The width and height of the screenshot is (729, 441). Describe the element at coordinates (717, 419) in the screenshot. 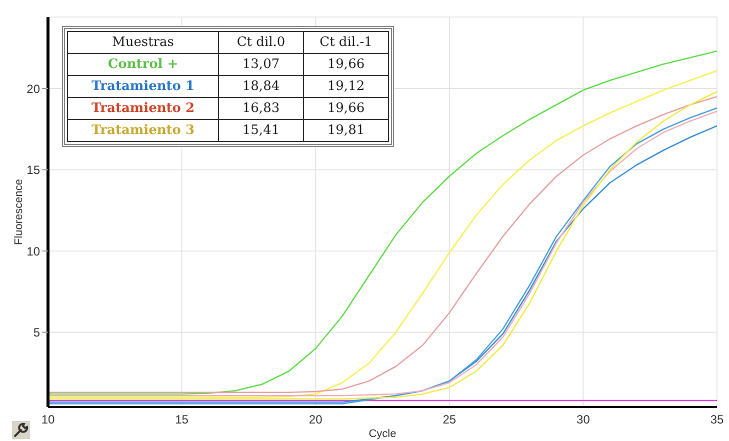

I see `x-tick-label: 35` at that location.